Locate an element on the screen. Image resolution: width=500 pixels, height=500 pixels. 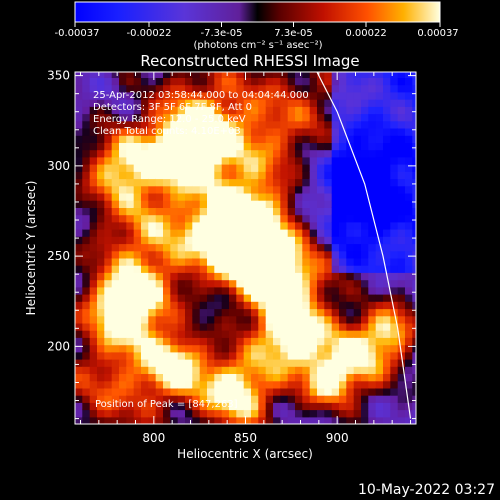
solar-limb-curve is located at coordinates (364, 245).